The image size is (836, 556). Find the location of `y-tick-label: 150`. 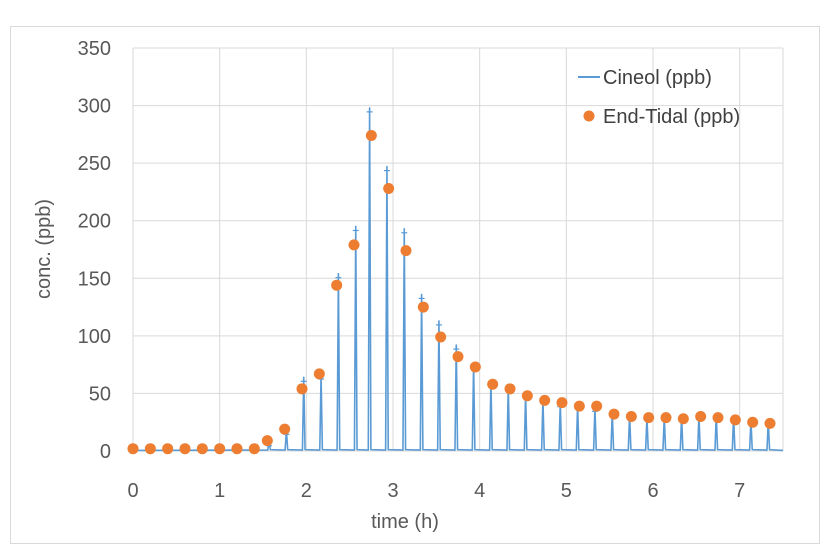

y-tick-label: 150 is located at coordinates (94, 279).